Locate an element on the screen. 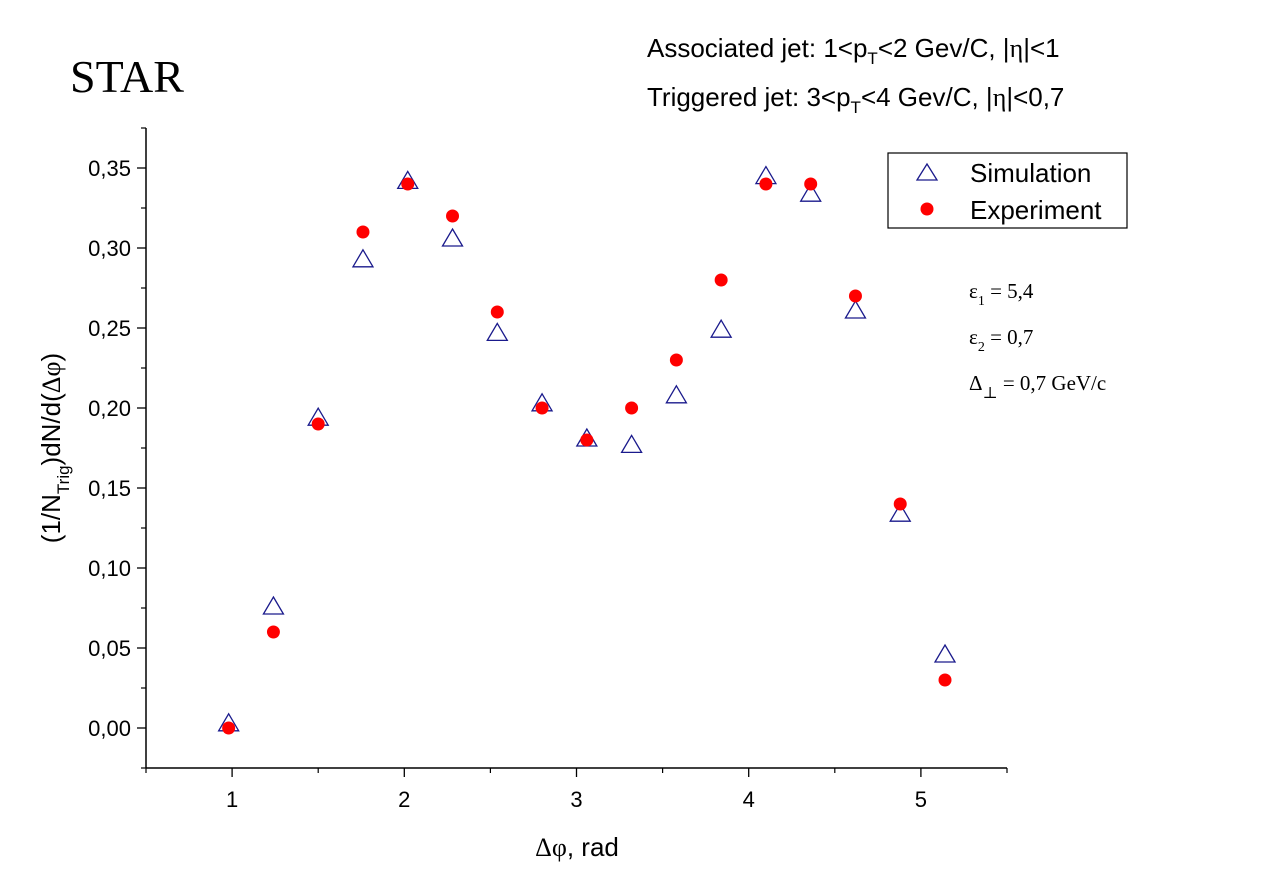 The image size is (1262, 892). y-tick-label: 0,10 is located at coordinates (109, 568).